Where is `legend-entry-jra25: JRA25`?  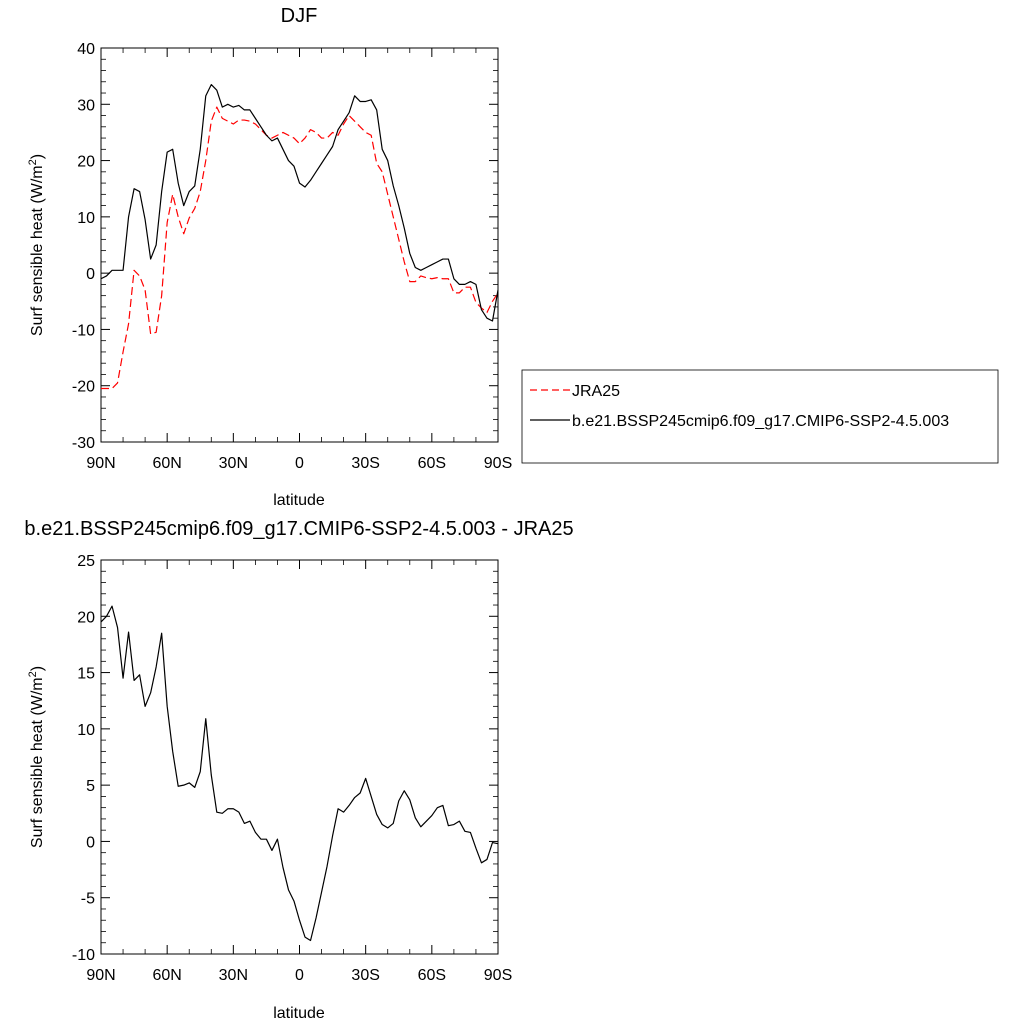
legend-entry-jra25: JRA25 is located at coordinates (596, 391).